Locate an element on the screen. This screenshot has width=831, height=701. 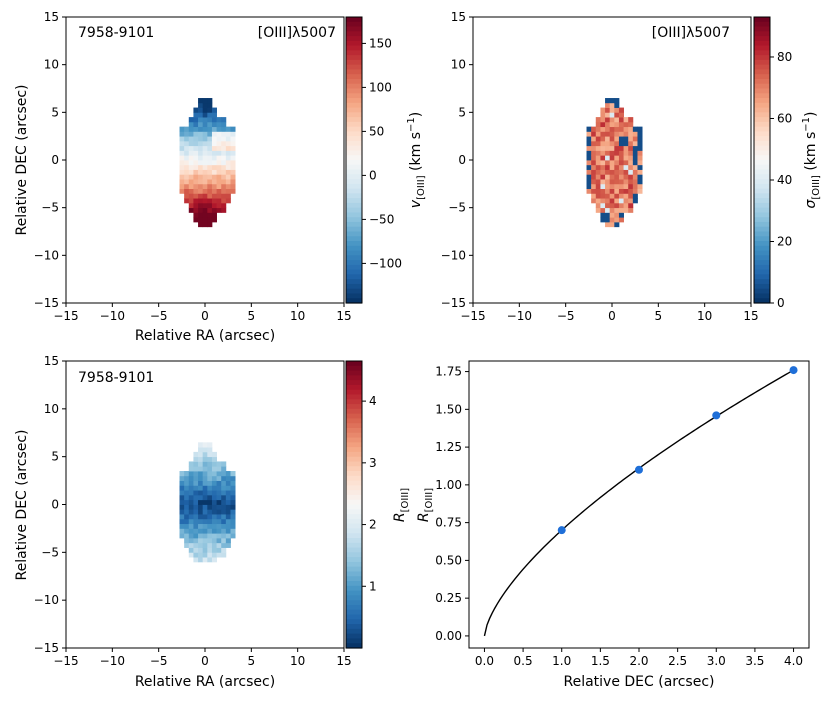
ratio-profile-point is located at coordinates (639, 469).